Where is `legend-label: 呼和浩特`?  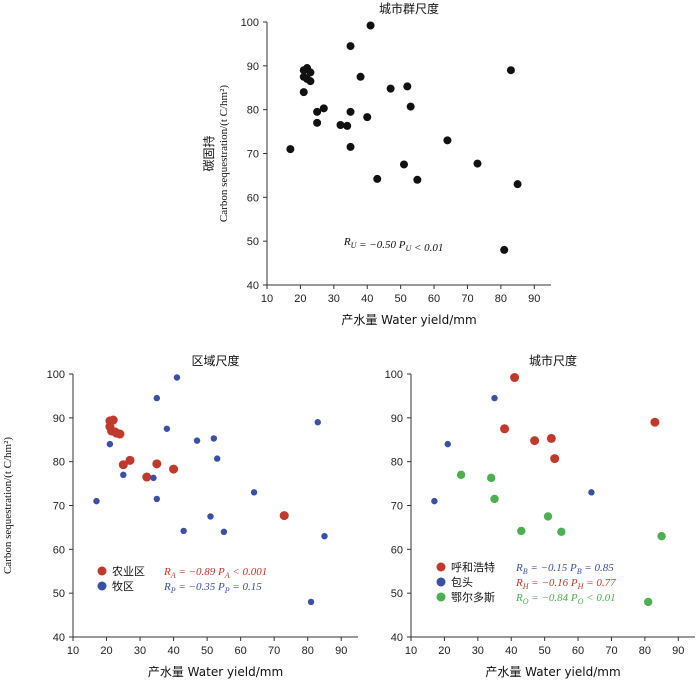
legend-label: 呼和浩特 is located at coordinates (473, 567).